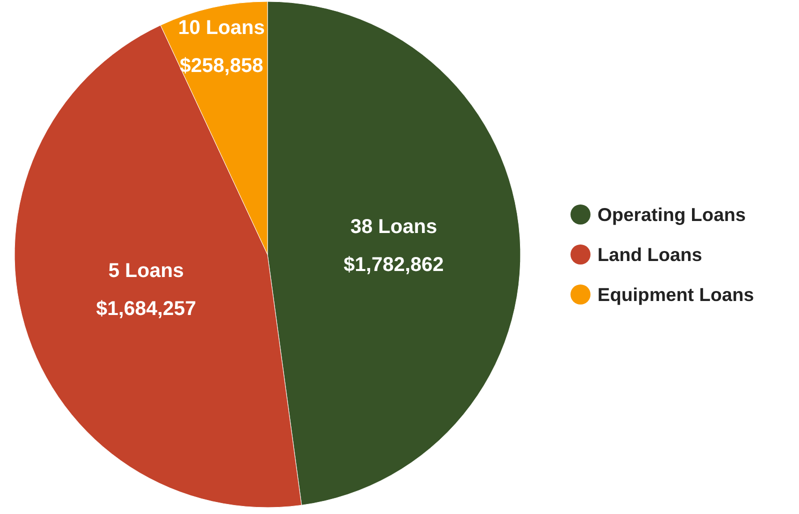 This screenshot has height=514, width=799. I want to click on legend-label: Land Loans, so click(650, 254).